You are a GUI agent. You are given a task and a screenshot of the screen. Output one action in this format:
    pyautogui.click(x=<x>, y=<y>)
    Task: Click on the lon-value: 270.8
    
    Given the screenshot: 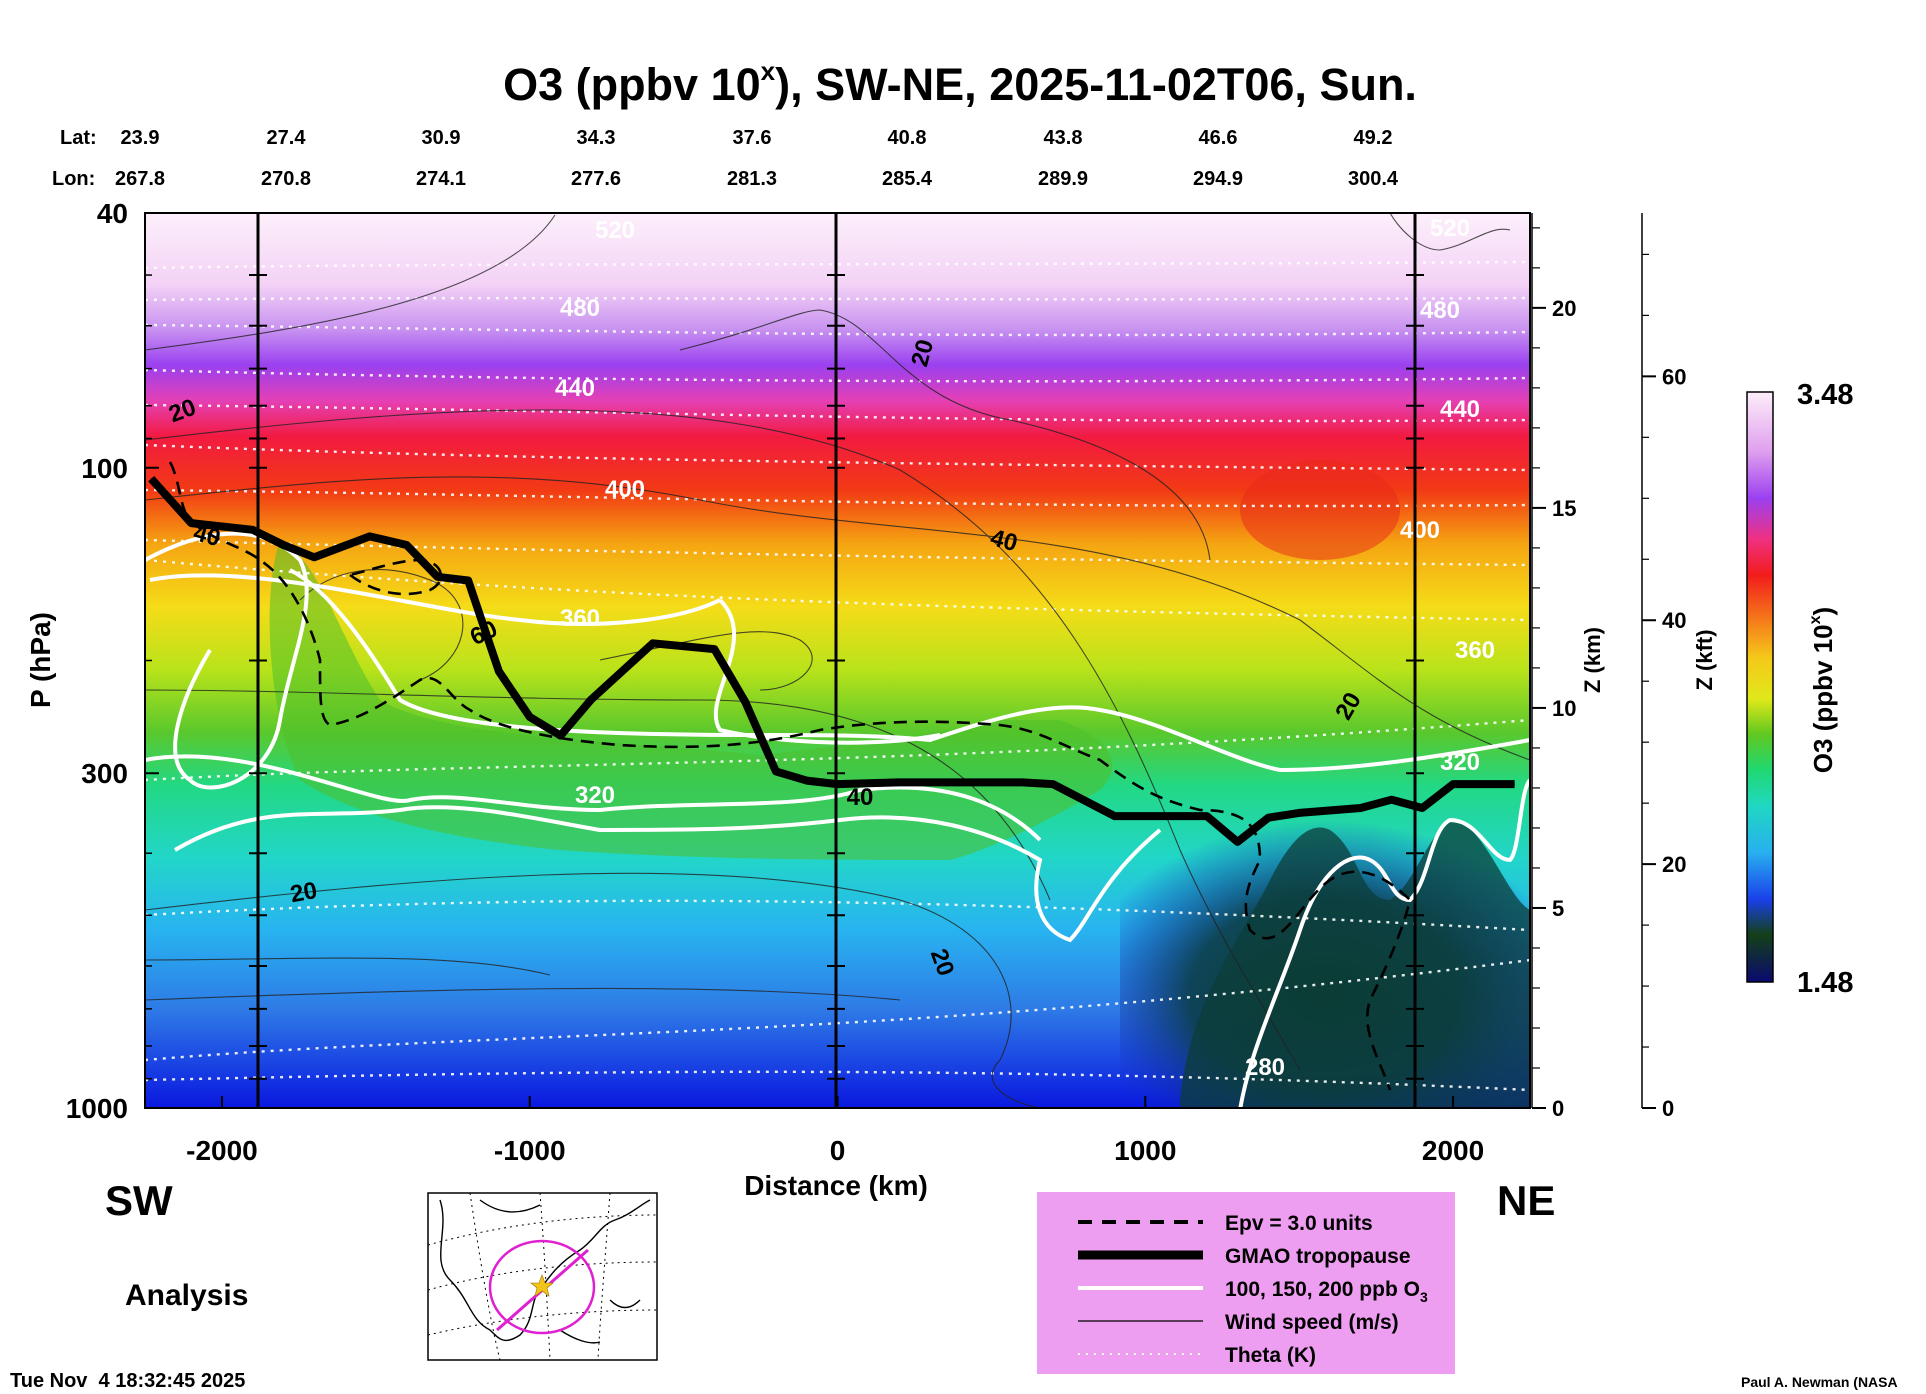 What is the action you would take?
    pyautogui.click(x=286, y=179)
    